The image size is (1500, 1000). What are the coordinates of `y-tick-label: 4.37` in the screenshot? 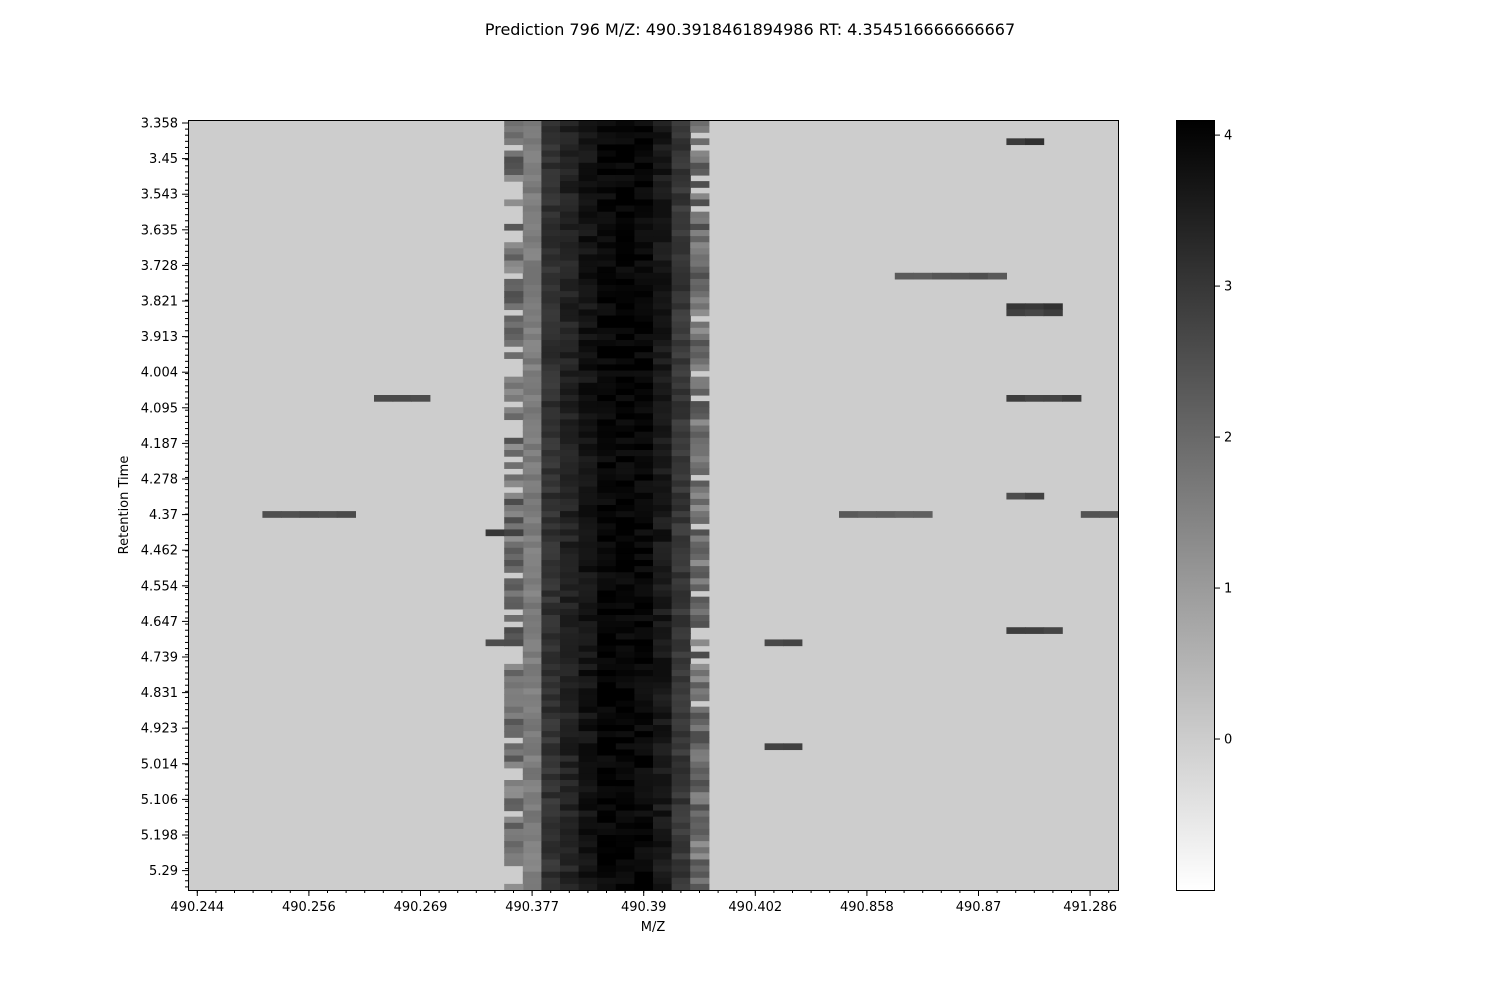 It's located at (163, 515).